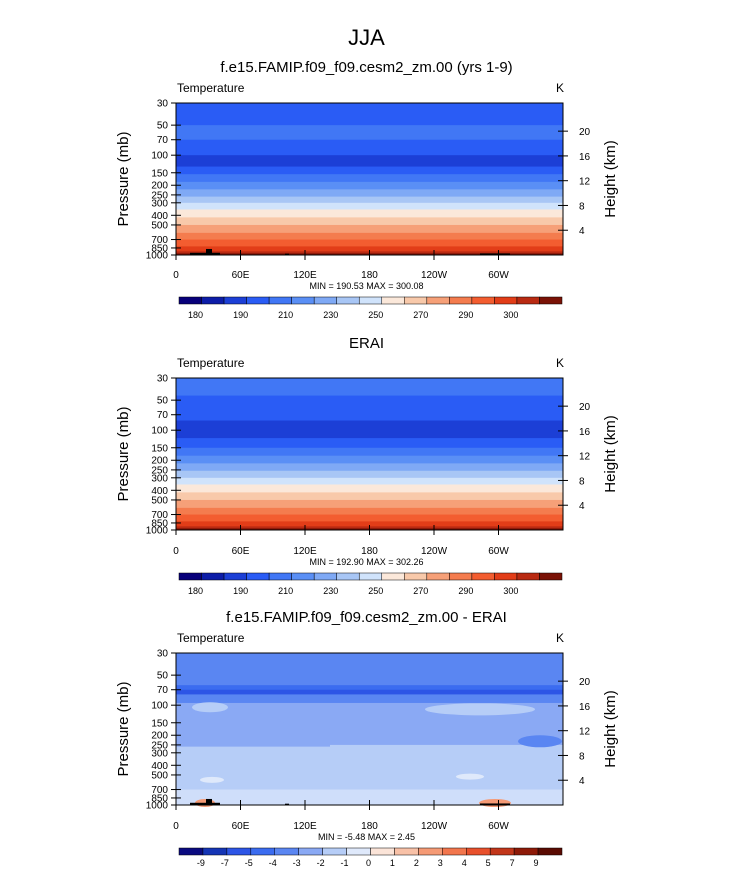 The image size is (733, 872). I want to click on colorbar-label: 3, so click(440, 863).